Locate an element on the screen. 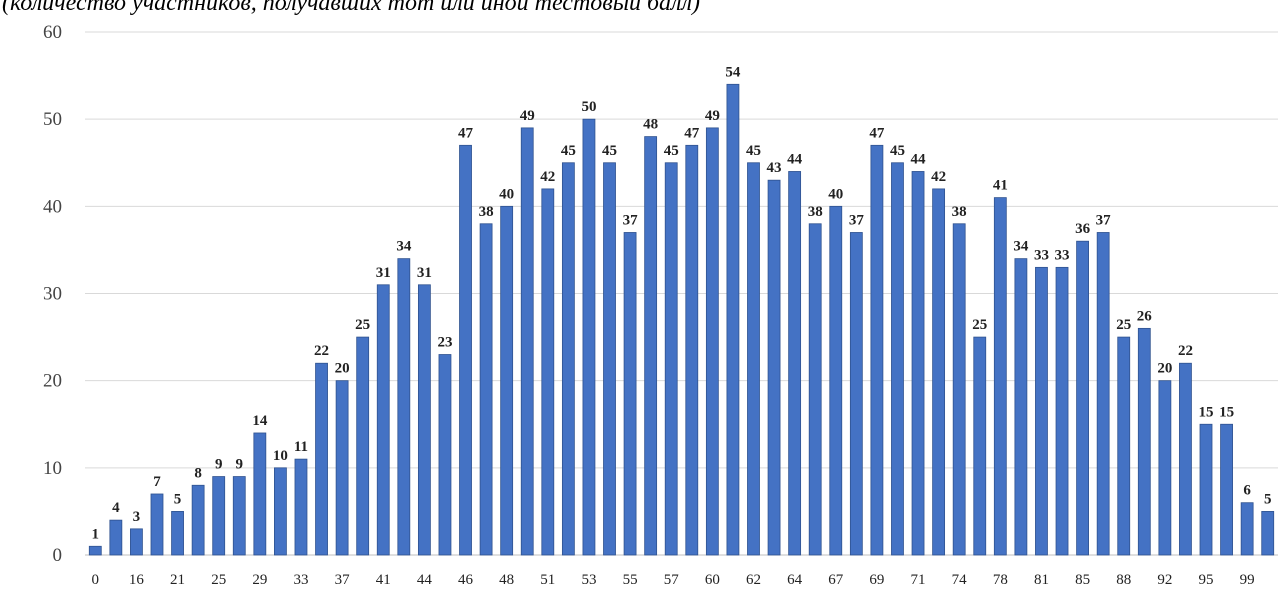  x-tick-label: 16 is located at coordinates (137, 580).